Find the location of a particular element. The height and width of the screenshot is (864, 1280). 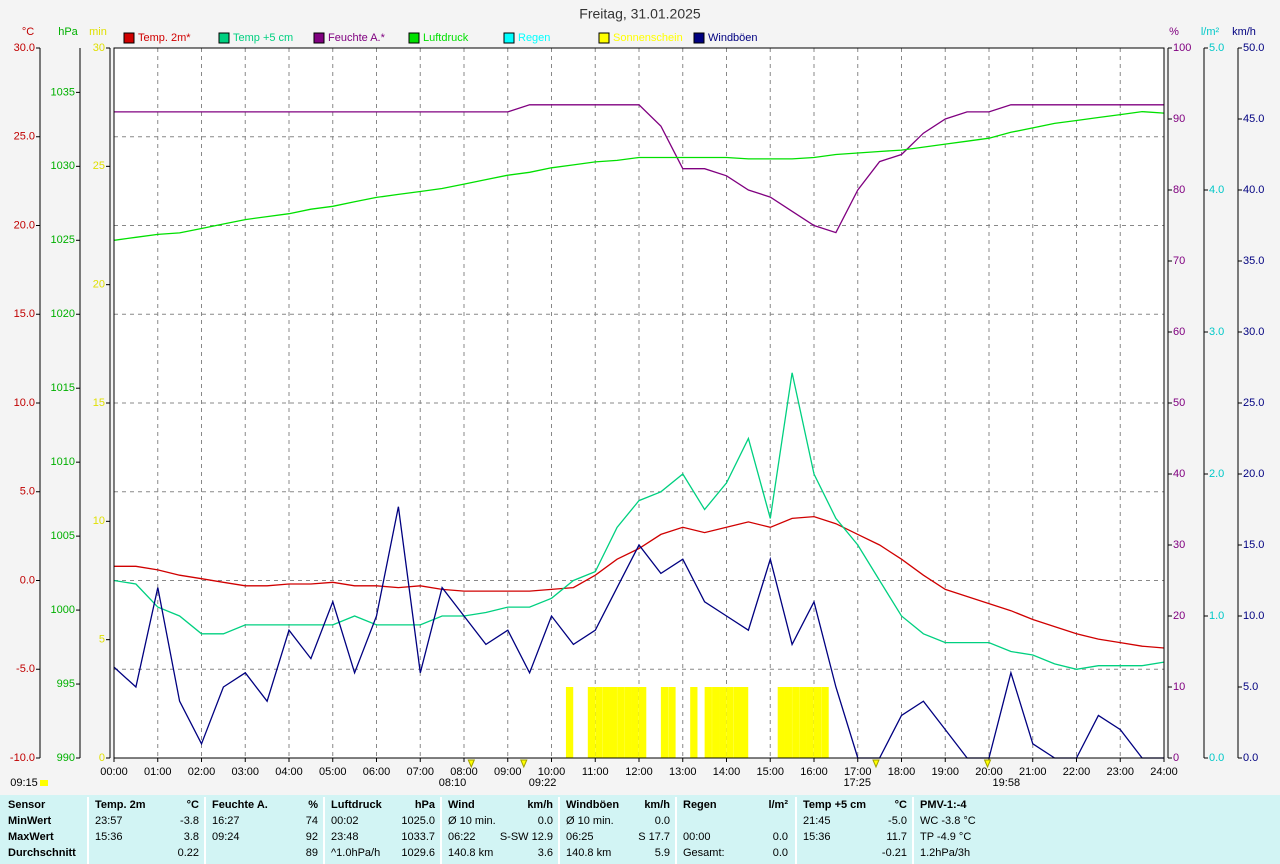

table-cell: 1029.6 is located at coordinates (418, 853).